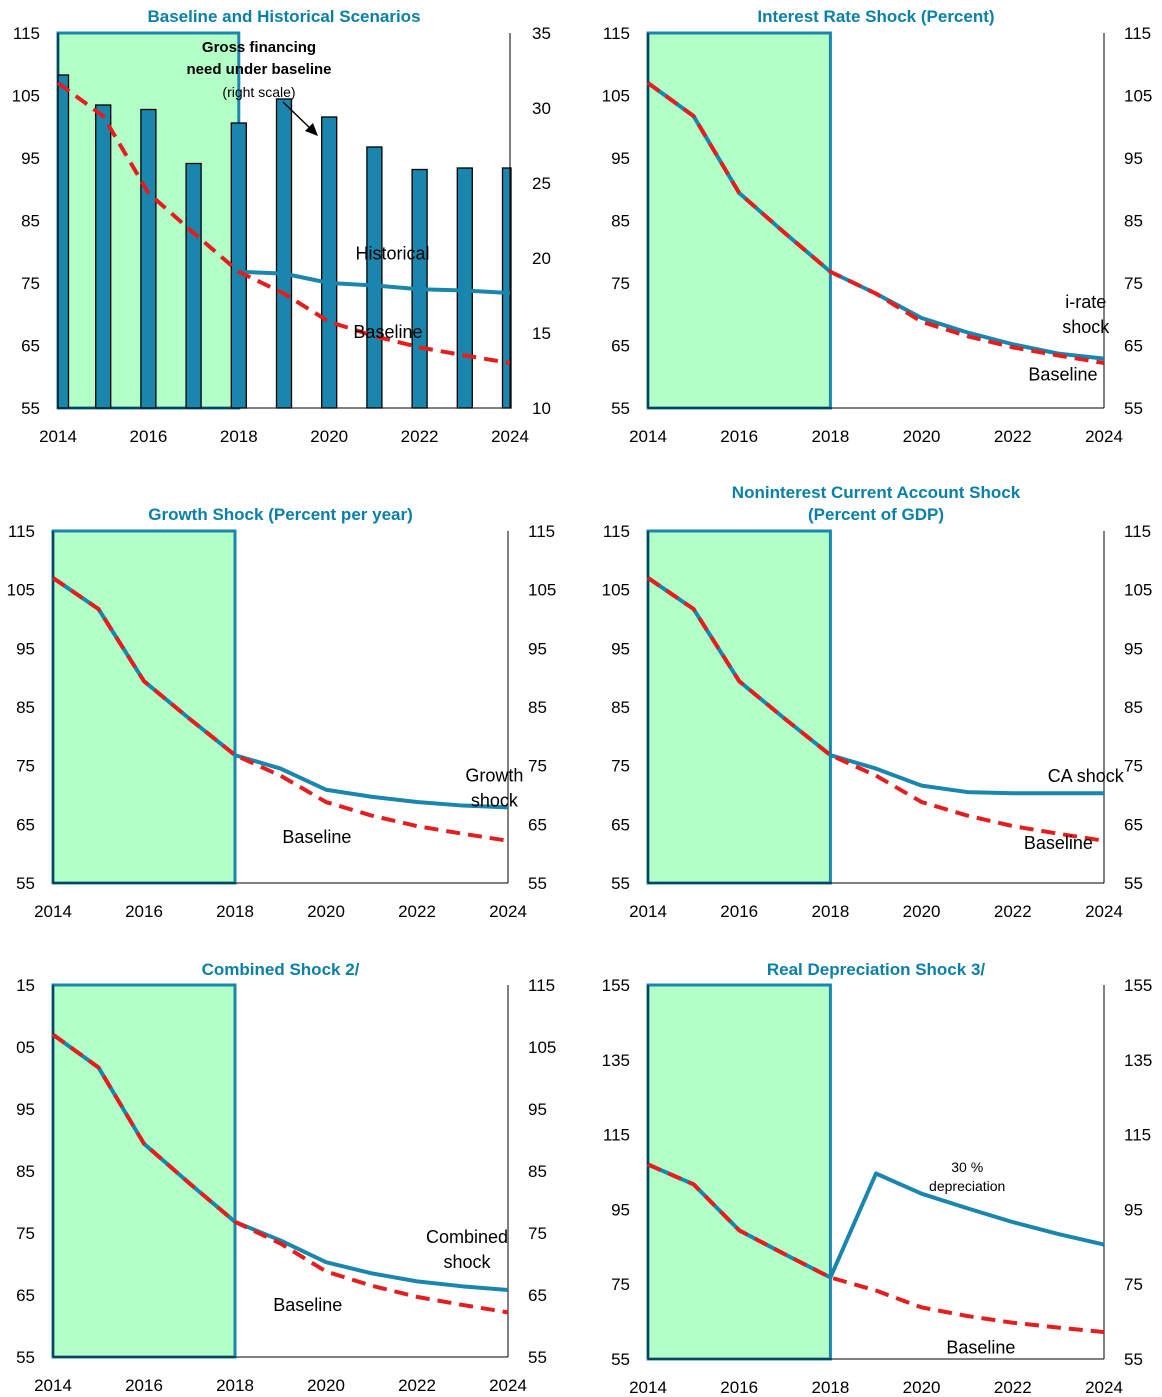 Image resolution: width=1162 pixels, height=1397 pixels. I want to click on gfn-arrowhead, so click(311, 129).